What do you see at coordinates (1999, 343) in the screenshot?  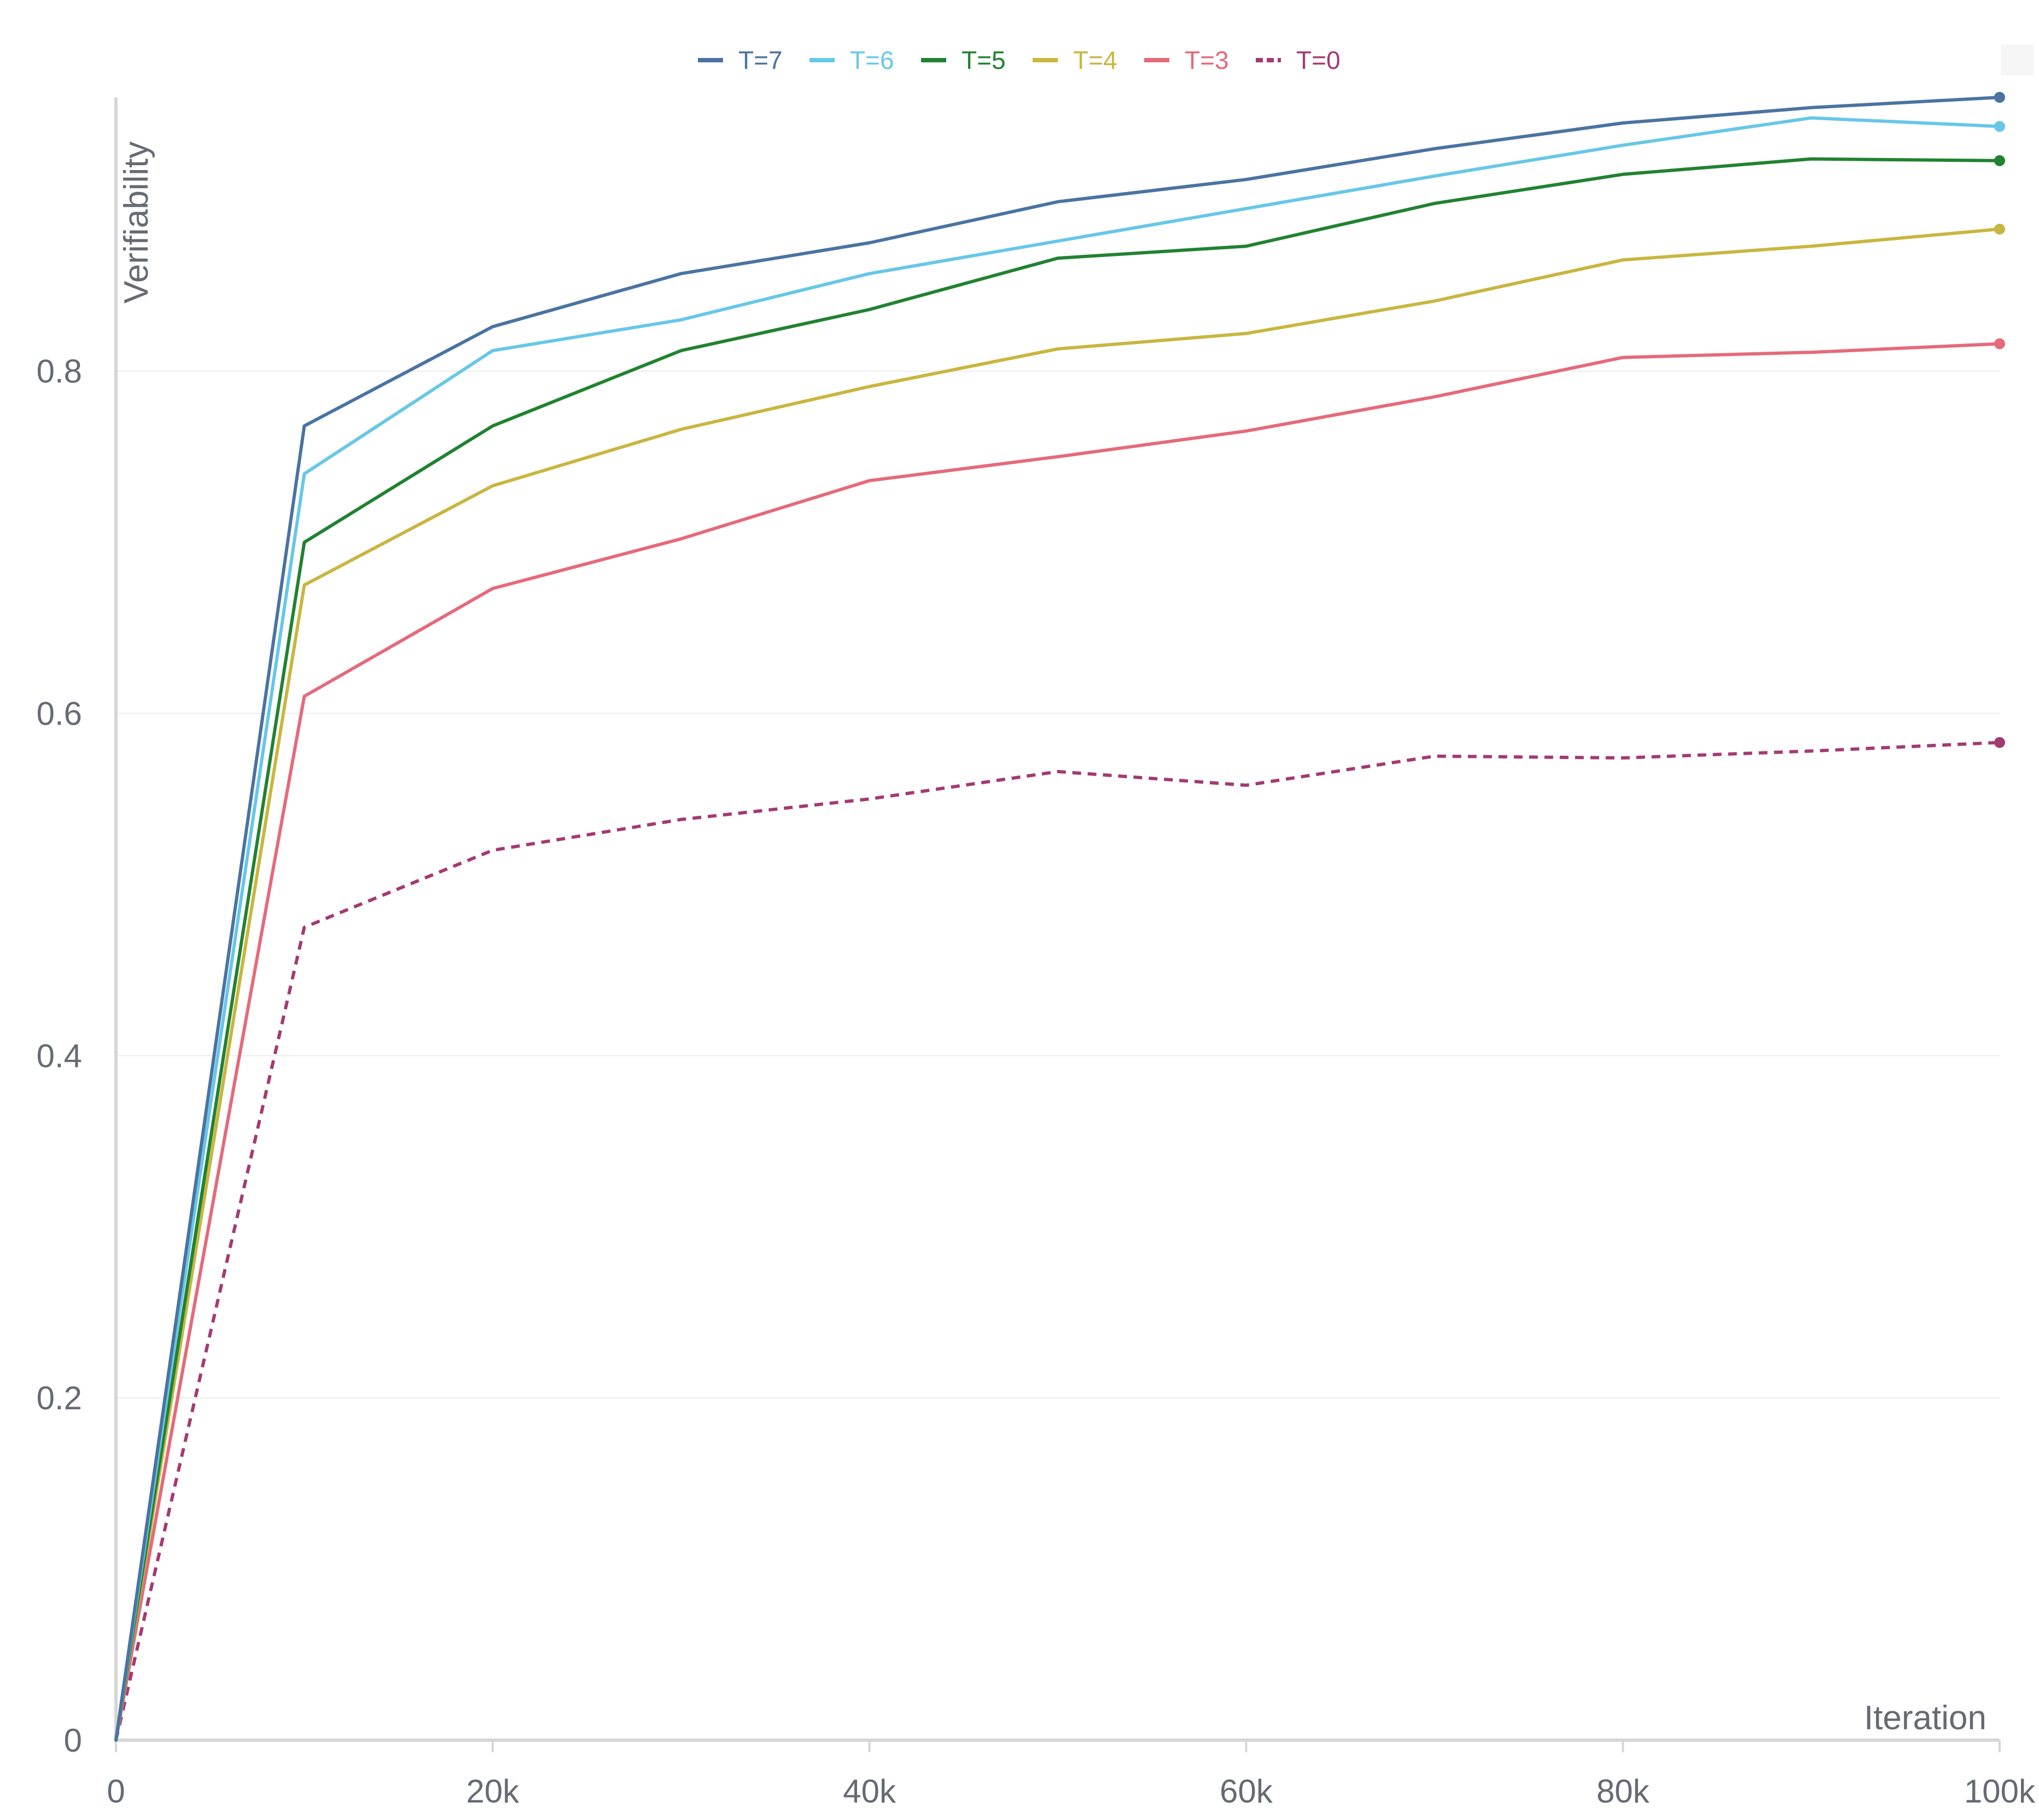 I see `series-end-point-T3` at bounding box center [1999, 343].